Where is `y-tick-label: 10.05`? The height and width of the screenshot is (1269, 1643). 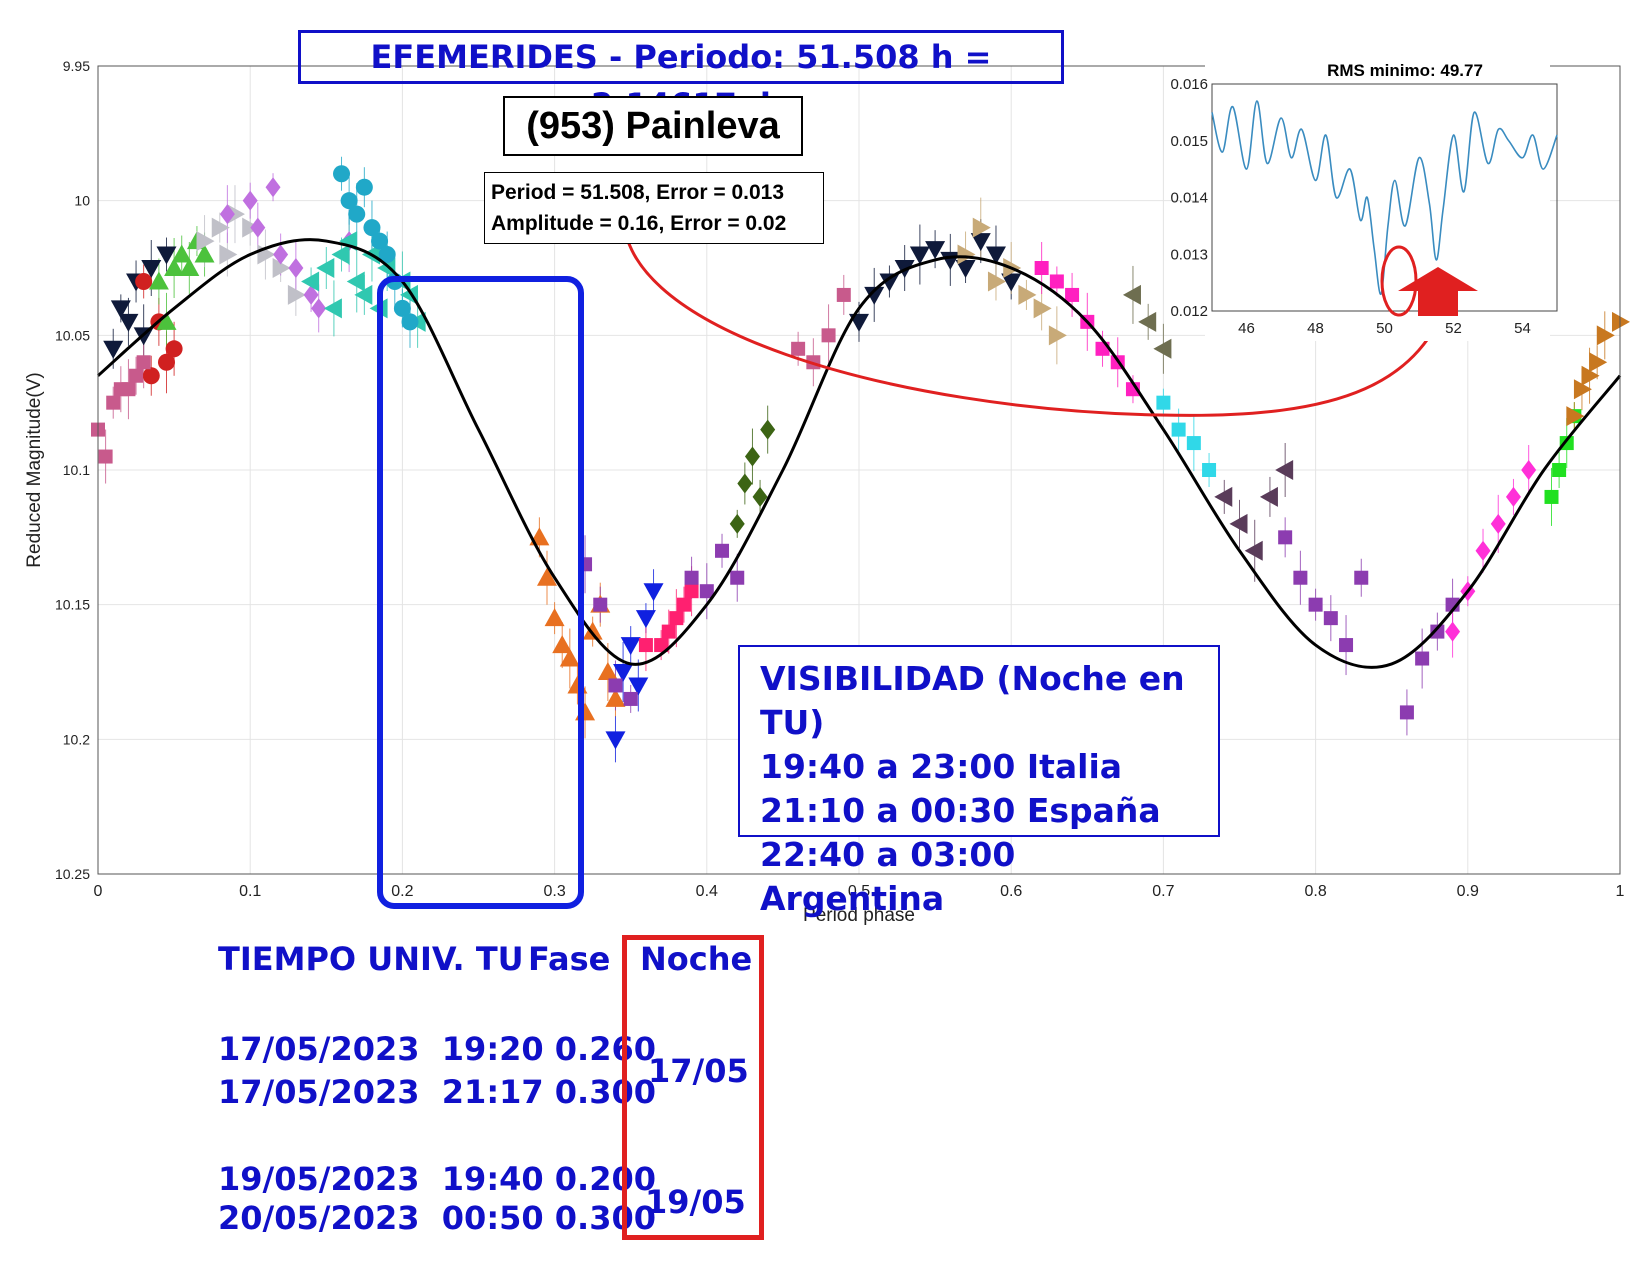
y-tick-label: 10.05 is located at coordinates (72, 335).